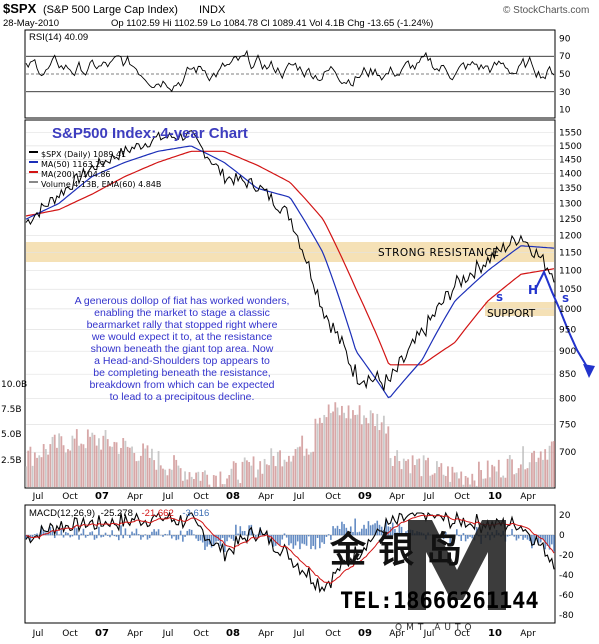 The image size is (599, 644). What do you see at coordinates (589, 371) in the screenshot?
I see `projection-arrowhead` at bounding box center [589, 371].